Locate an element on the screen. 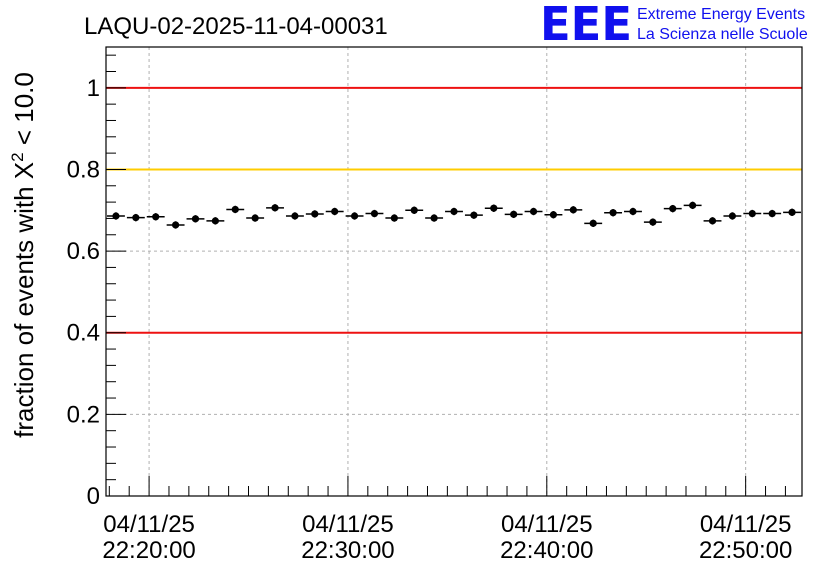 This screenshot has height=572, width=836. x-tick-date-0: 04/11/25 is located at coordinates (149, 524).